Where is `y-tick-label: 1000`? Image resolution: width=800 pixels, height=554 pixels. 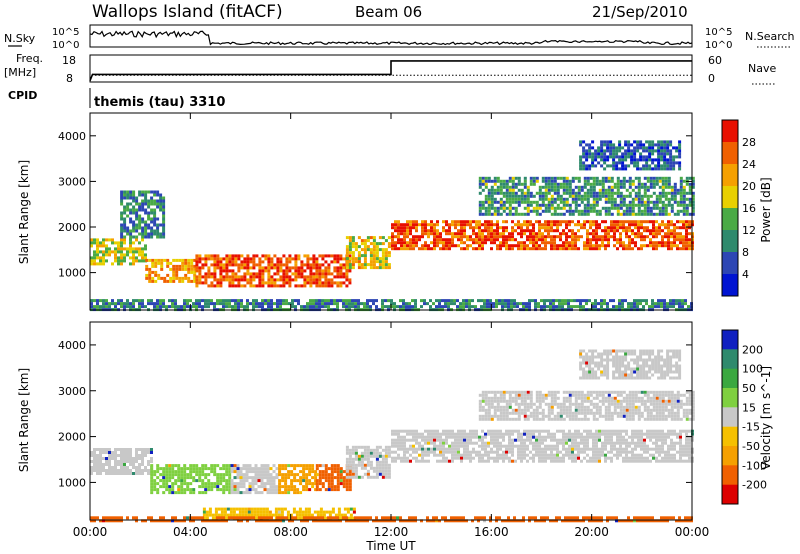 y-tick-label: 1000 is located at coordinates (72, 273).